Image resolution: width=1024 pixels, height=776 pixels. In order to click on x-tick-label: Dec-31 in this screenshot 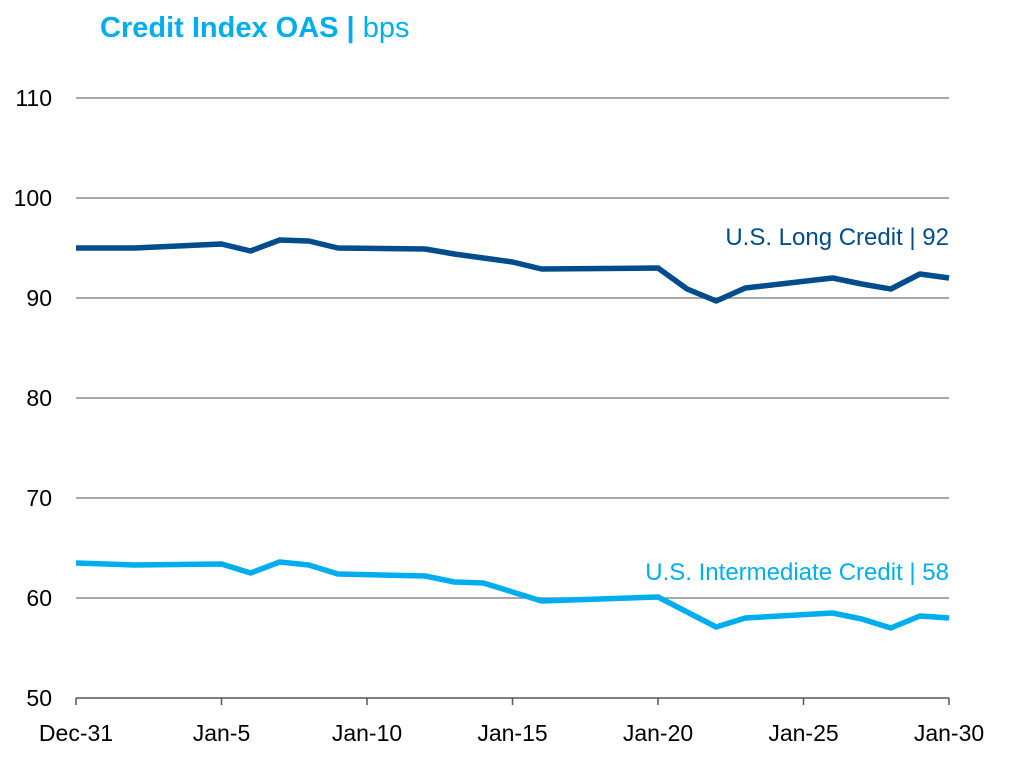, I will do `click(76, 733)`.